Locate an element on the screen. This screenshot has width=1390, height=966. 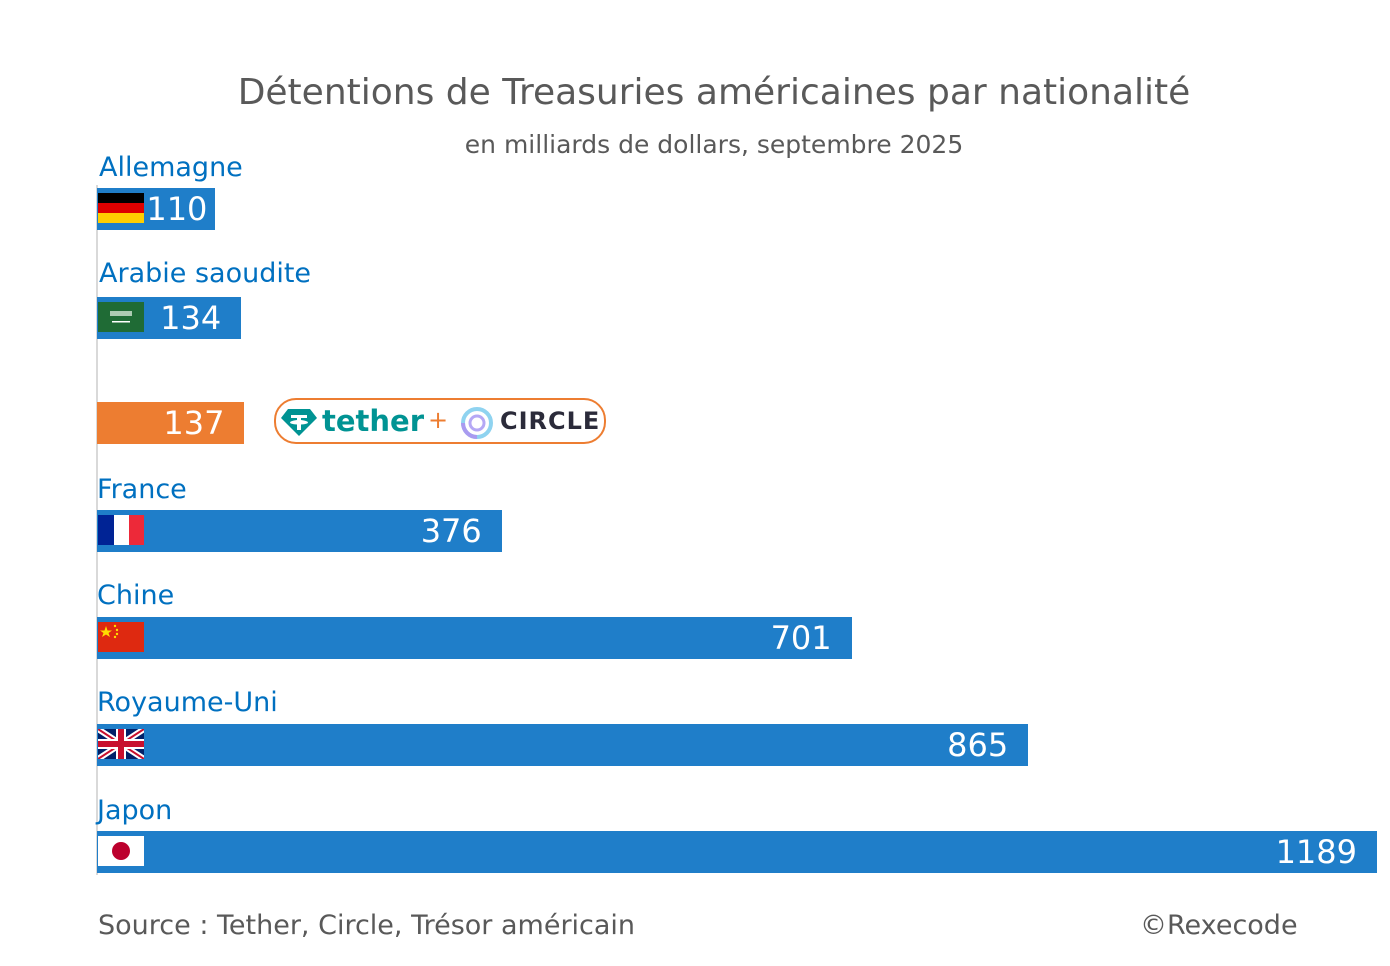
bar: 376 is located at coordinates (299, 531).